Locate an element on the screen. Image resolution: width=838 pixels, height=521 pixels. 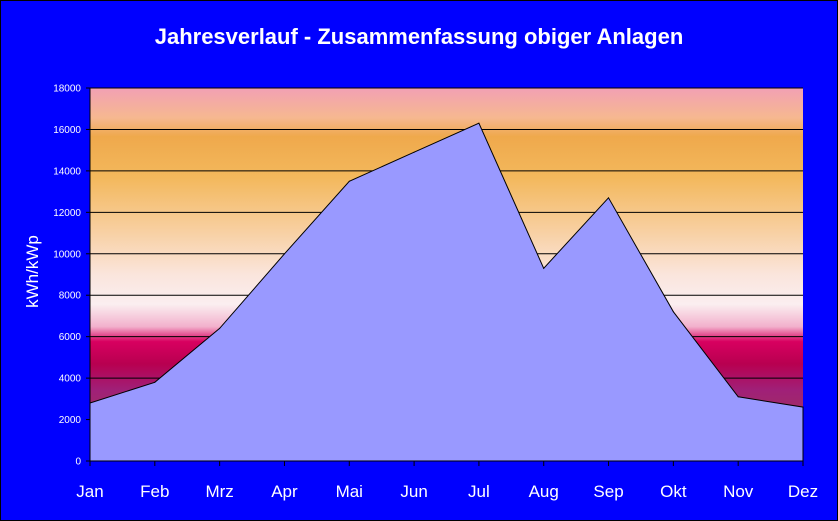
x-tick-label: Aug is located at coordinates (544, 491).